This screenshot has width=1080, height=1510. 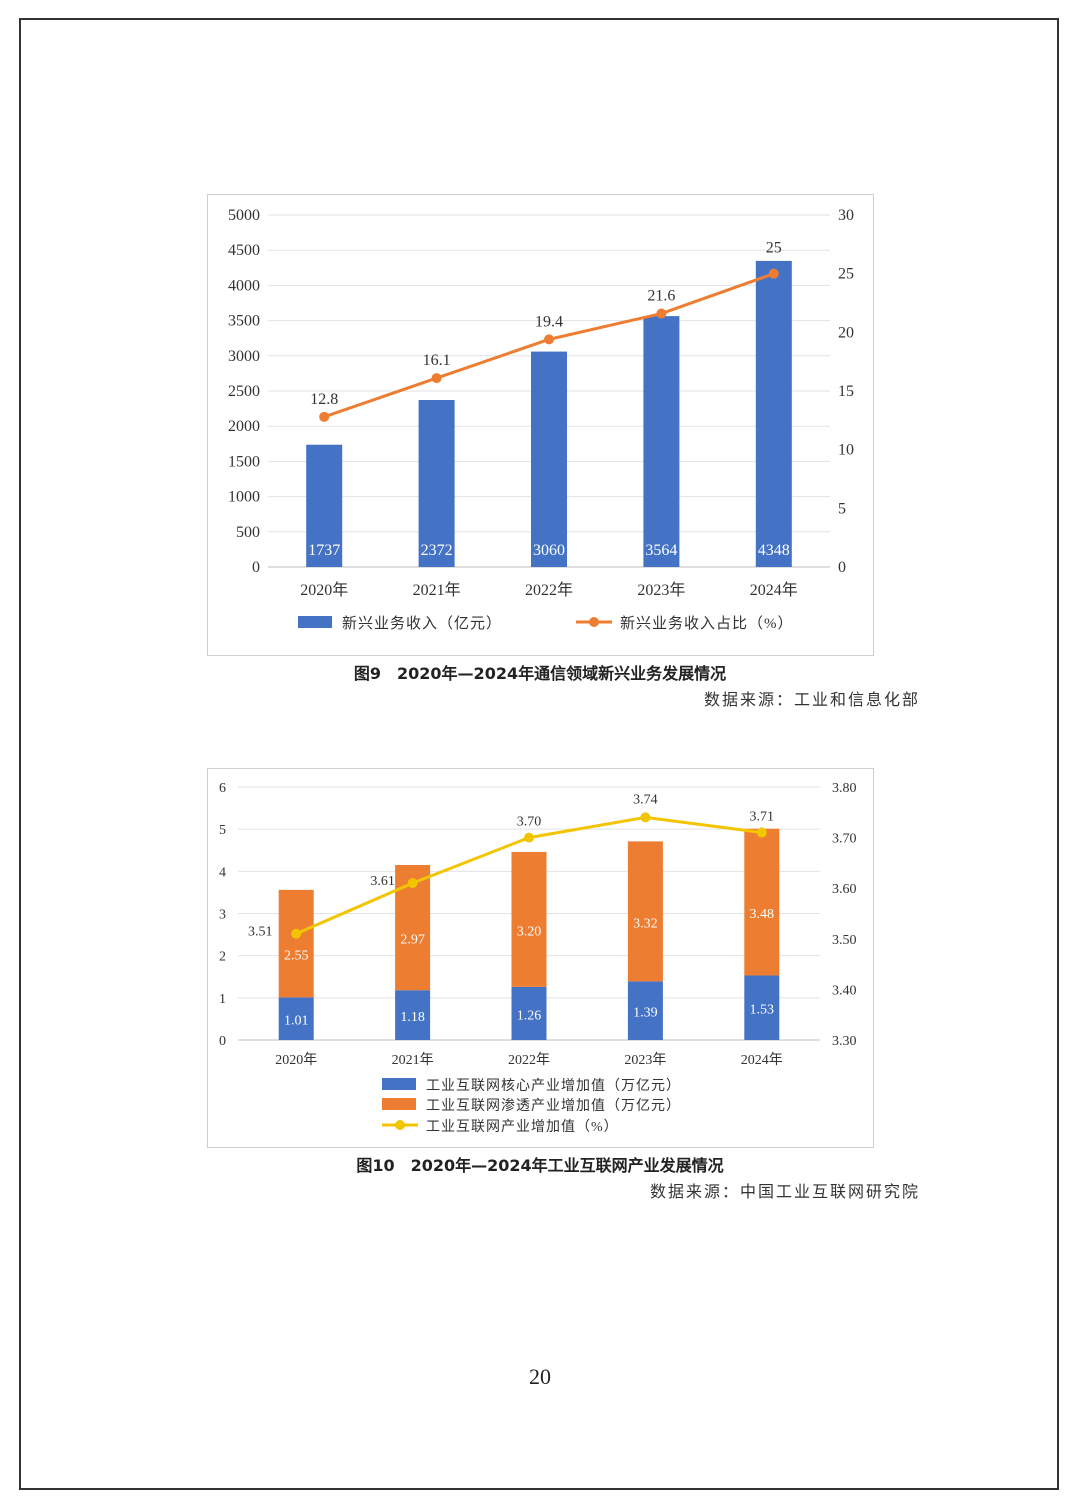 I want to click on line-data-label: 21.6, so click(x=661, y=296).